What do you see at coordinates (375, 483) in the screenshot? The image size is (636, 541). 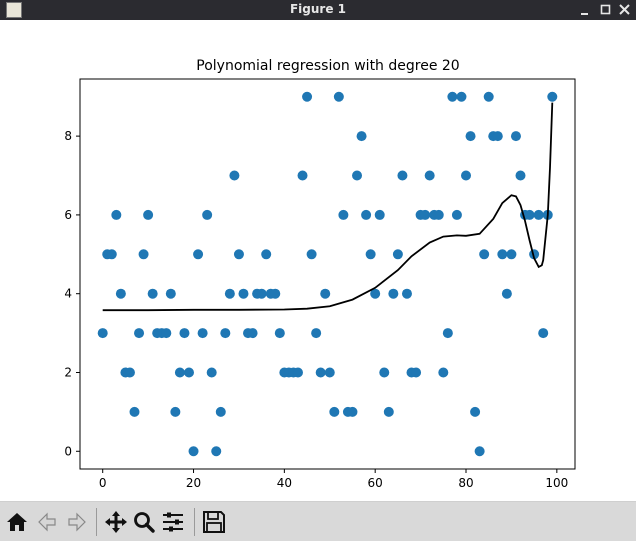 I see `x-tick-label: 60` at bounding box center [375, 483].